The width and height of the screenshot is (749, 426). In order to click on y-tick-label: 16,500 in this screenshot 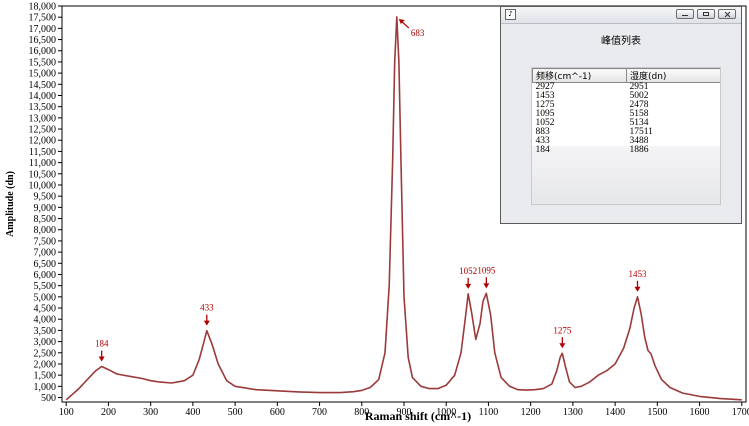, I will do `click(43, 40)`.